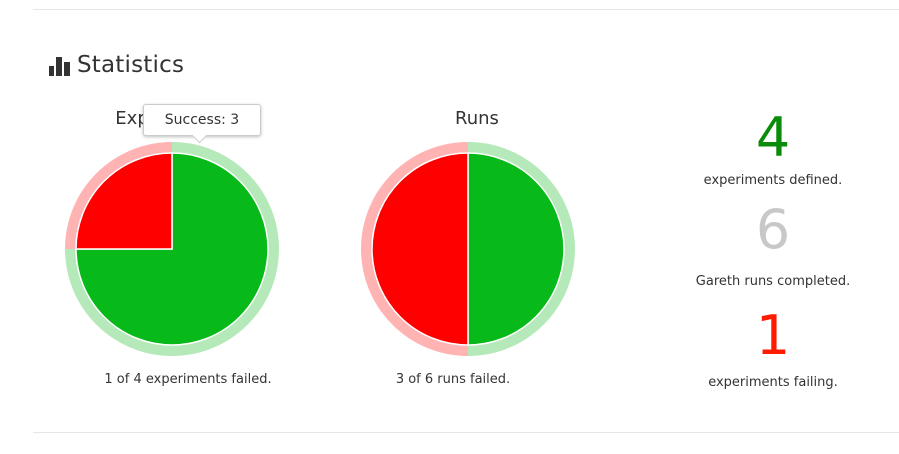  What do you see at coordinates (466, 432) in the screenshot?
I see `bottom-divider` at bounding box center [466, 432].